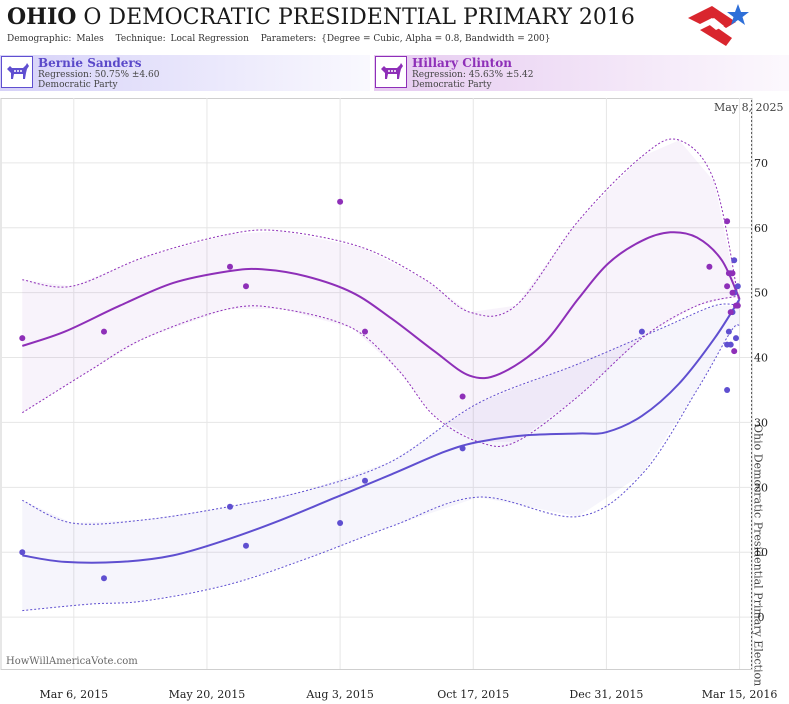 This screenshot has height=704, width=789. Describe the element at coordinates (288, 39) in the screenshot. I see `param-label-parameters: Parameters:` at that location.